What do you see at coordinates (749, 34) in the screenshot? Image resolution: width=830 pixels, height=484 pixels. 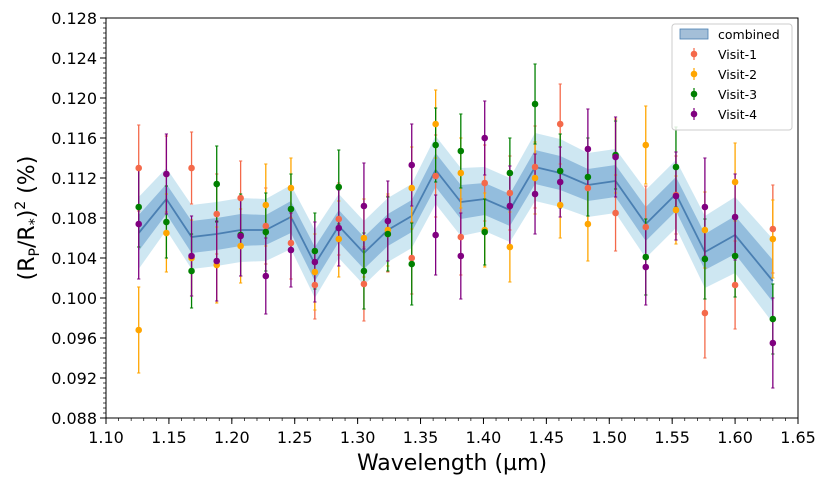 I see `legend-label-combined: combined` at bounding box center [749, 34].